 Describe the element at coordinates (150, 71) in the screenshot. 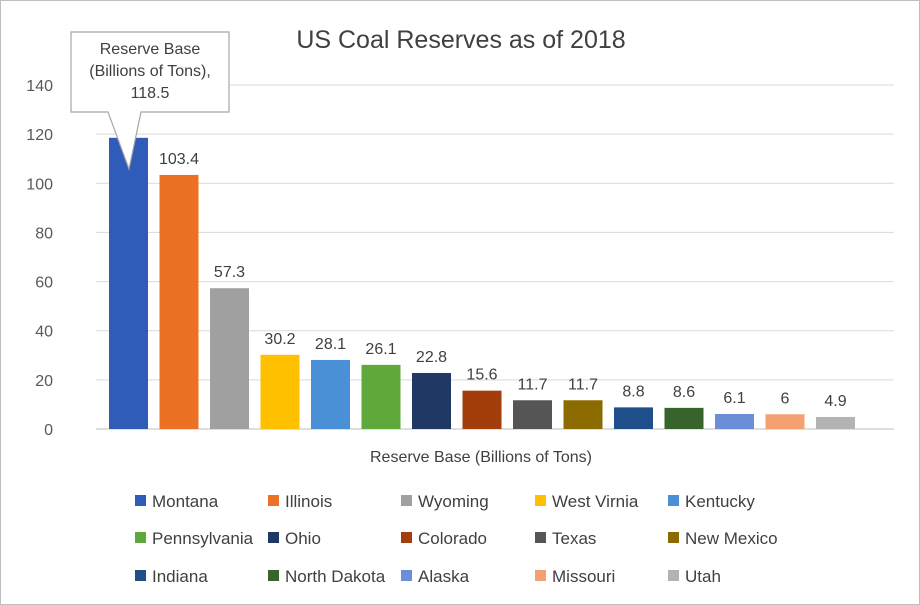

I see `callout-text: (Billions of Tons),` at that location.